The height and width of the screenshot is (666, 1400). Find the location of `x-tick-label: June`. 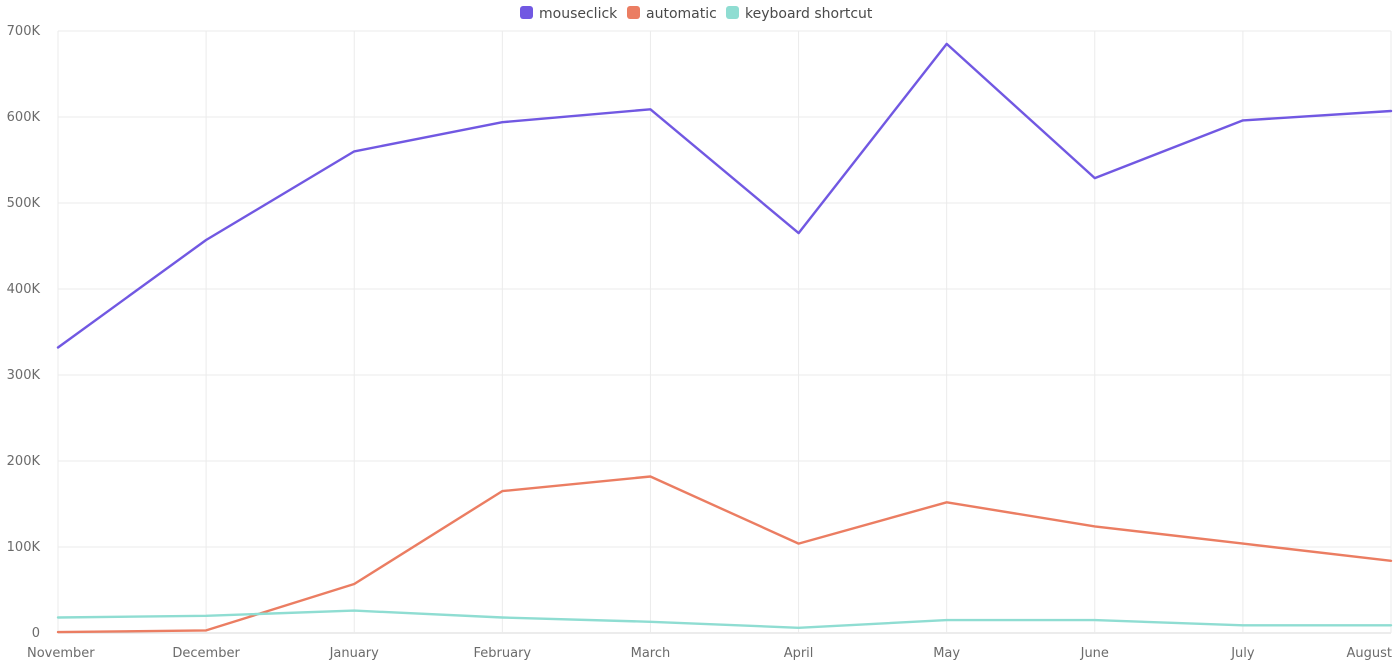

x-tick-label: June is located at coordinates (1094, 653).